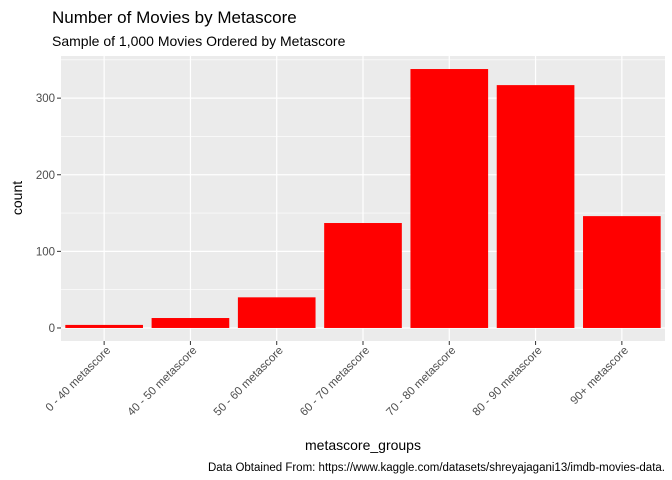 This screenshot has height=480, width=672. I want to click on y-tick-label: 0, so click(52, 329).